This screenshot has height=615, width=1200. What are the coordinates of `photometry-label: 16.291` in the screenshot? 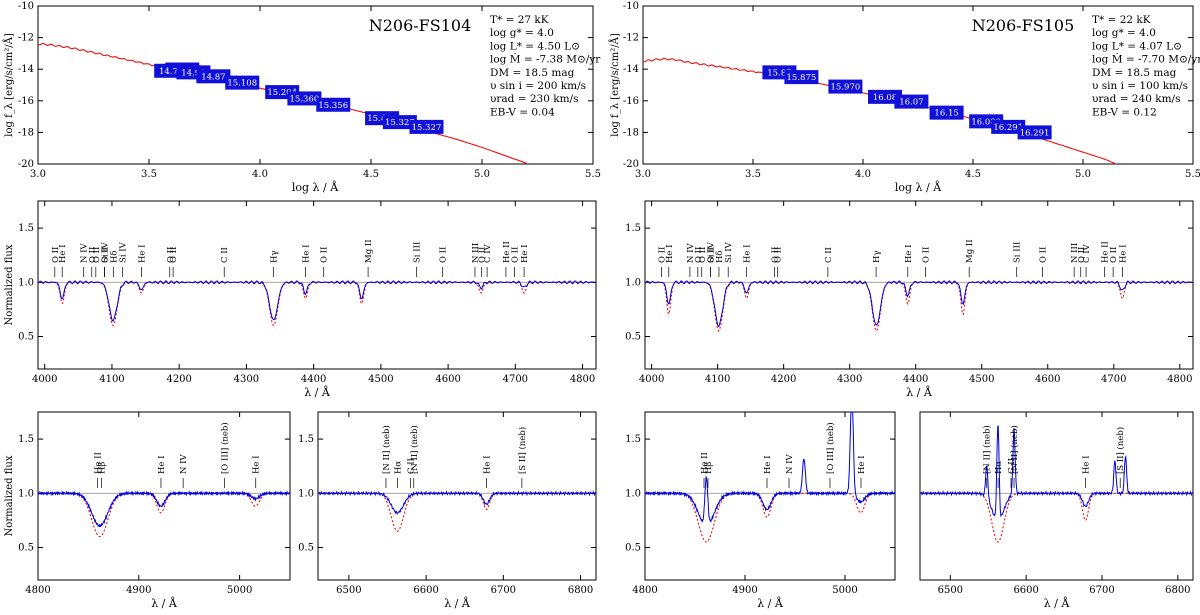 It's located at (1035, 133).